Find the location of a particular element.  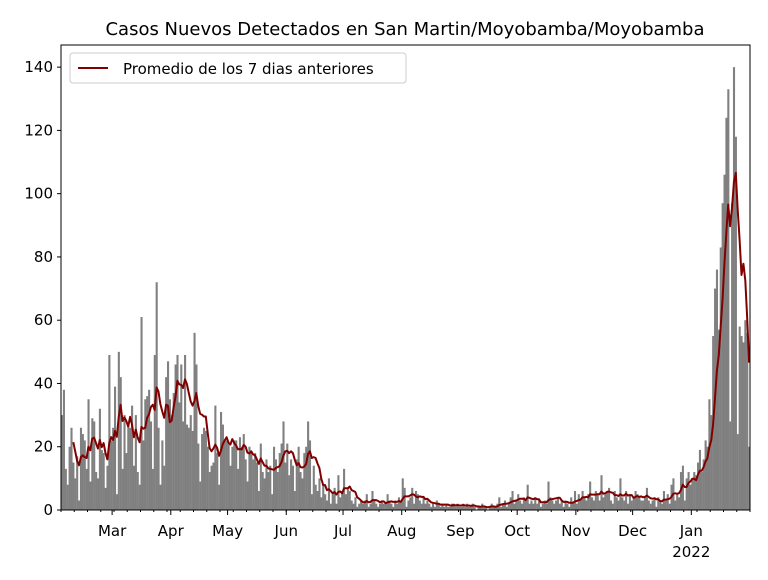

y-tick-label: 40 is located at coordinates (43, 383).